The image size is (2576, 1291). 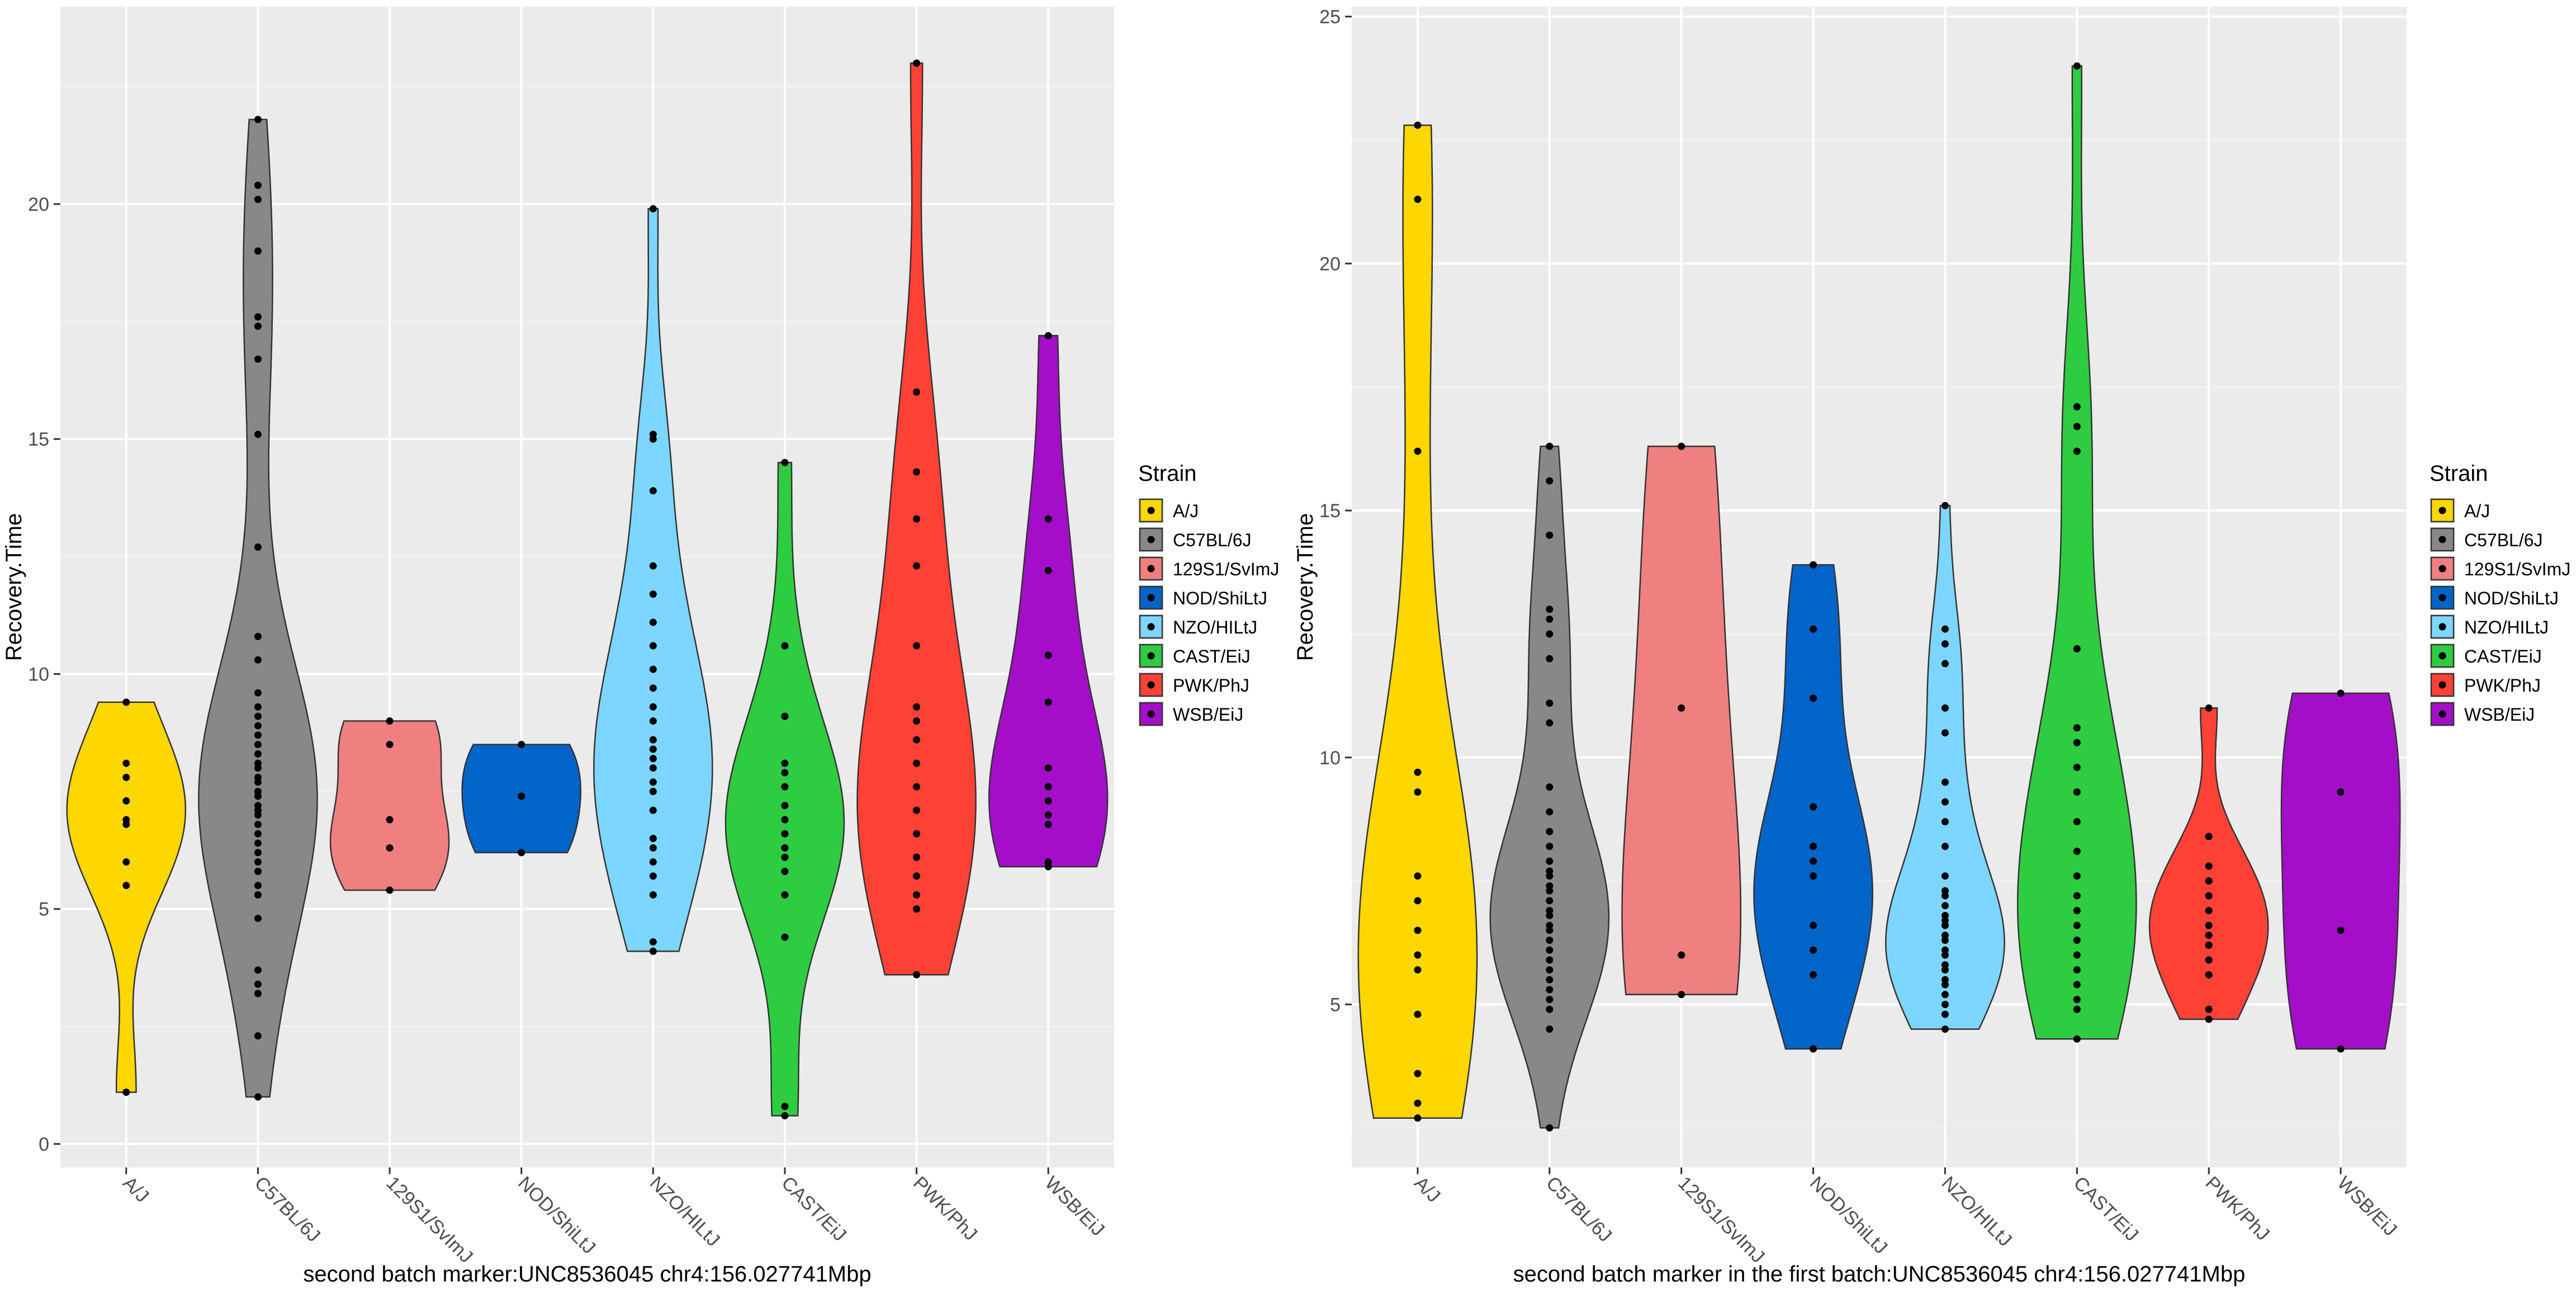 I want to click on x-tick-label-nzo-hiltj: NZO/HILtJ, so click(x=685, y=1211).